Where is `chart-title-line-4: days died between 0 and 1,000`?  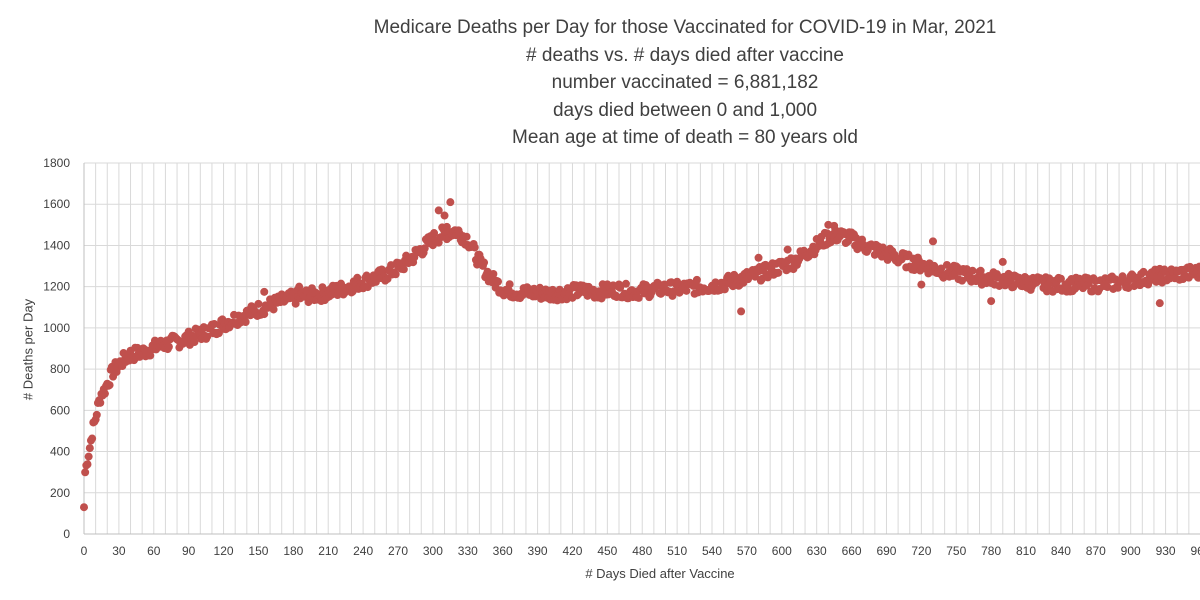 chart-title-line-4: days died between 0 and 1,000 is located at coordinates (685, 110).